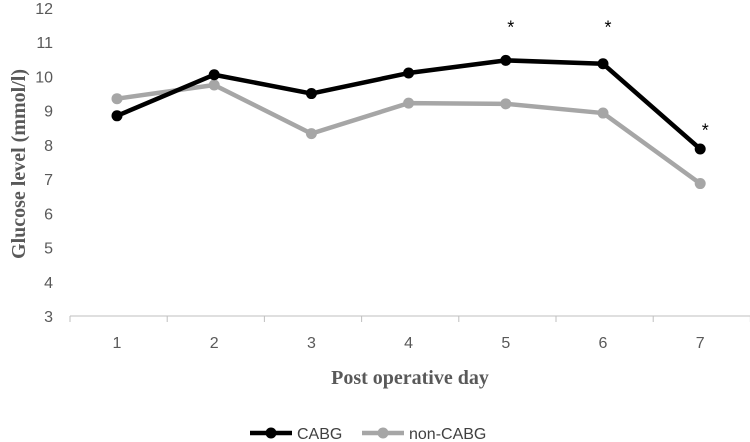  What do you see at coordinates (603, 343) in the screenshot?
I see `x-tick-label: 6` at bounding box center [603, 343].